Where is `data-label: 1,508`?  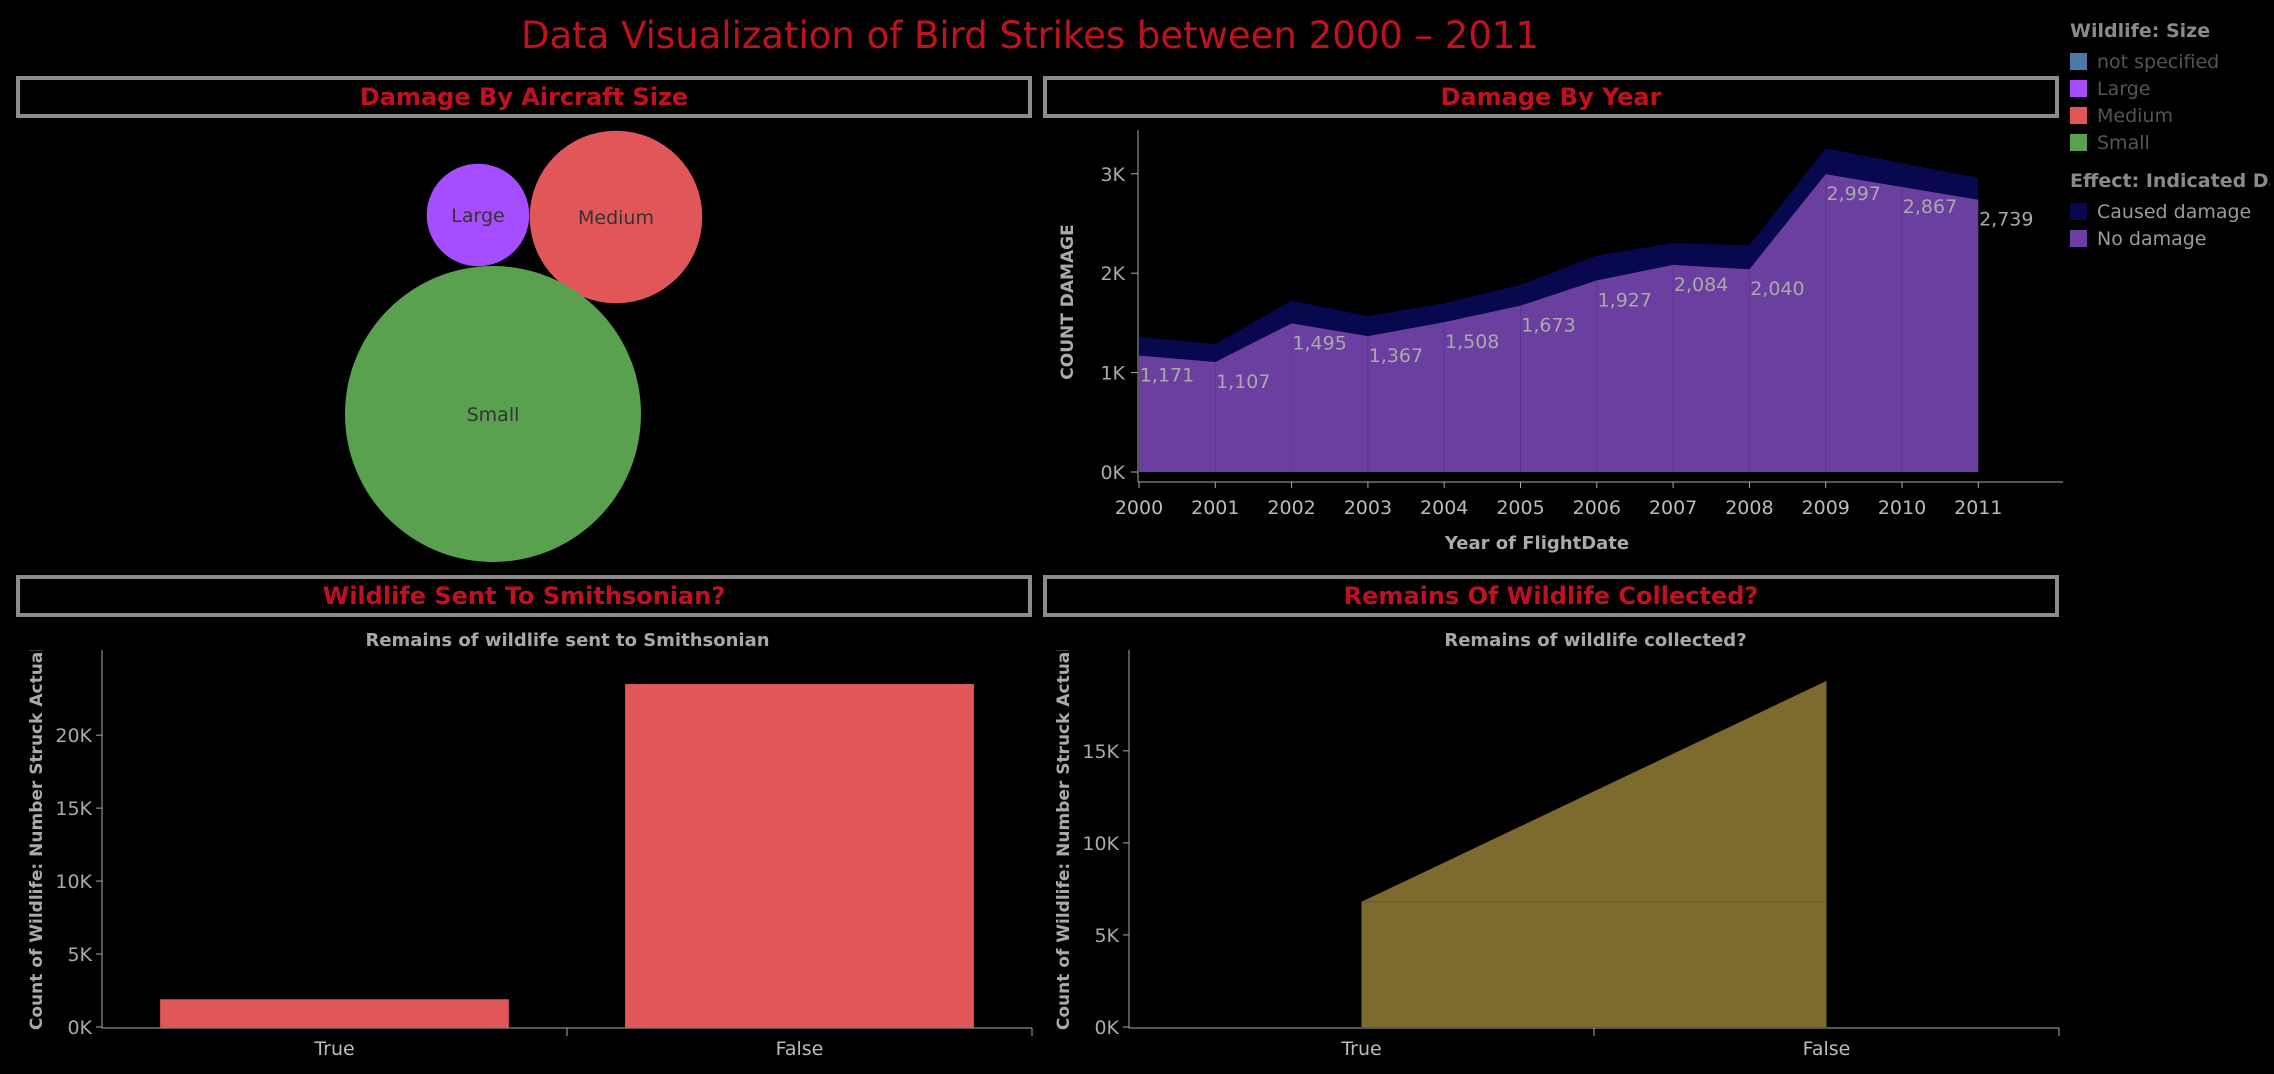
data-label: 1,508 is located at coordinates (1472, 342).